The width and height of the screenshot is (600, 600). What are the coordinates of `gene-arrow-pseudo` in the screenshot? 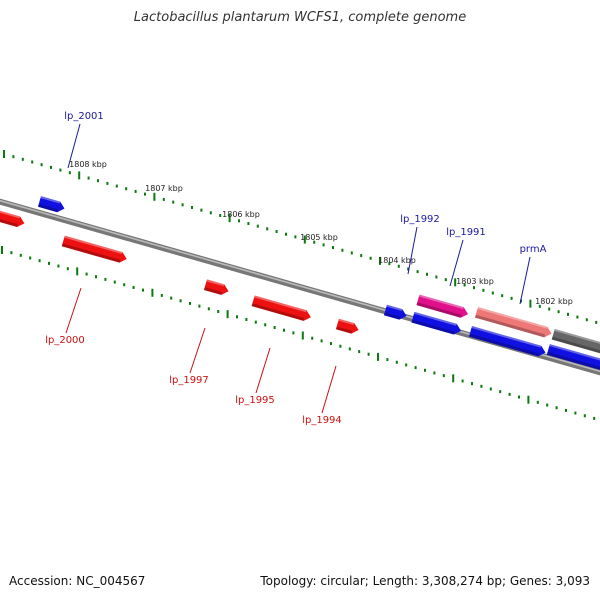 It's located at (513, 323).